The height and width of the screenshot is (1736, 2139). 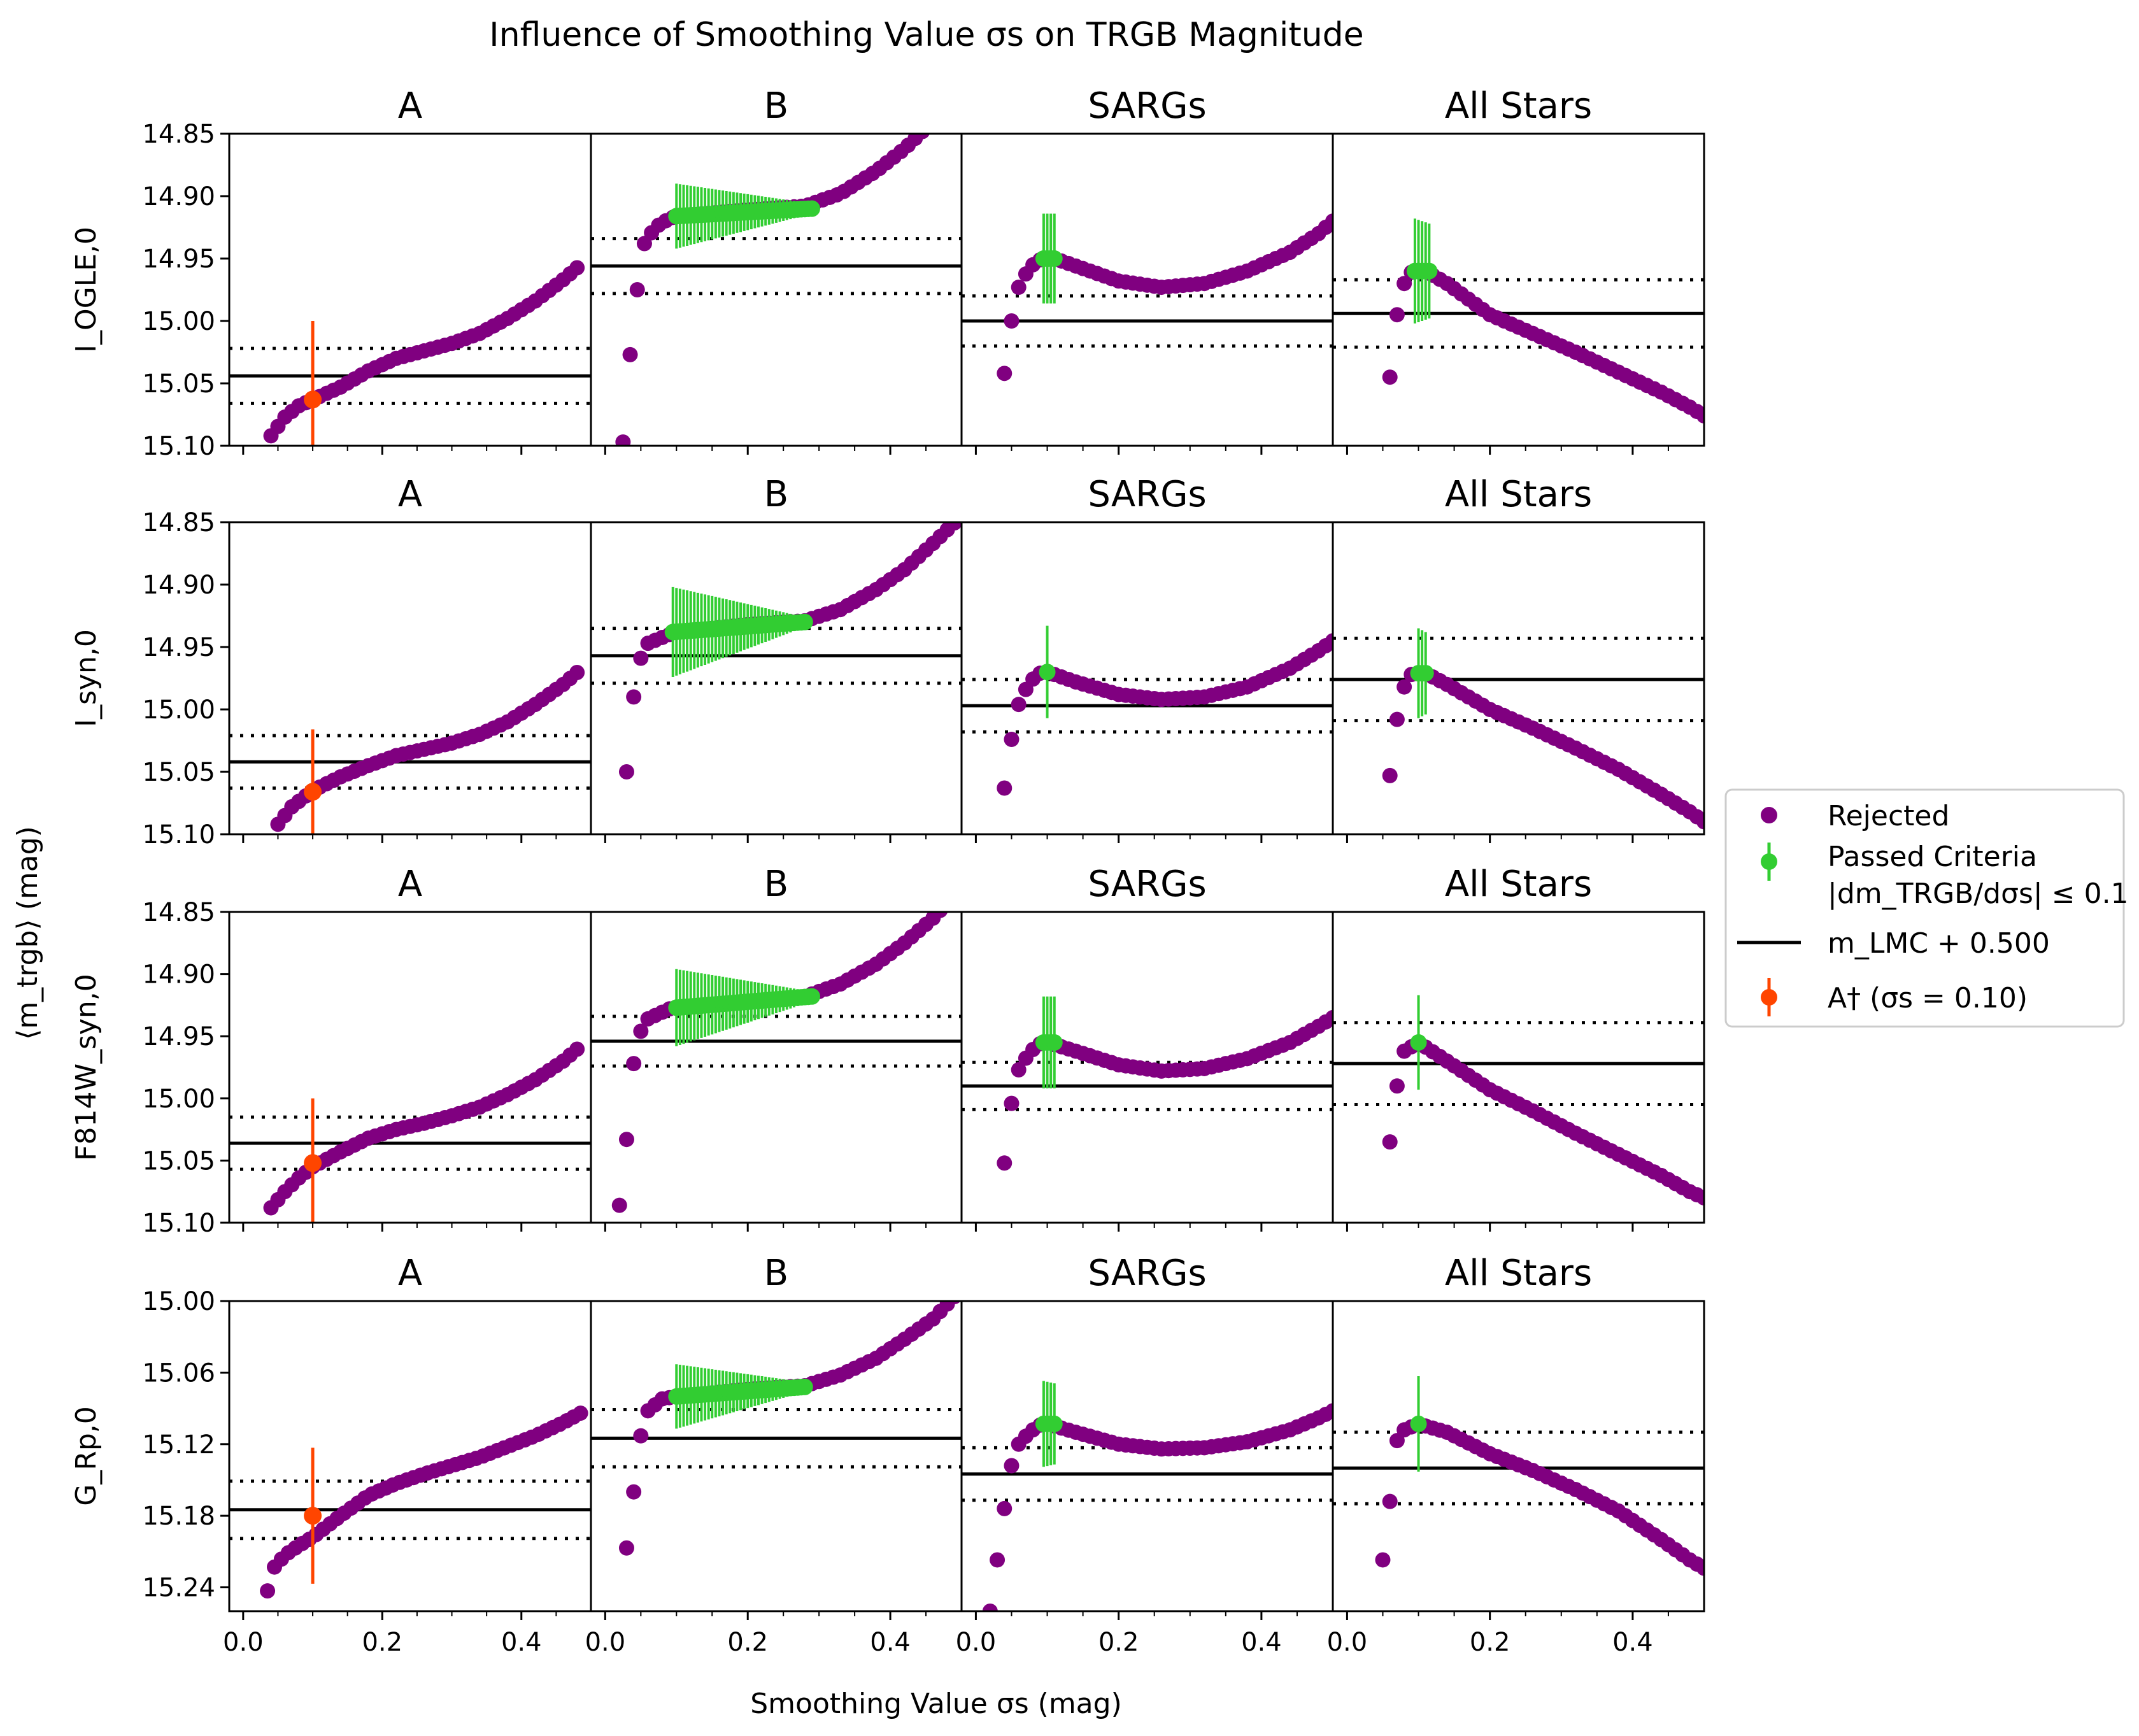 What do you see at coordinates (410, 1502) in the screenshot?
I see `panel-3-0-plot` at bounding box center [410, 1502].